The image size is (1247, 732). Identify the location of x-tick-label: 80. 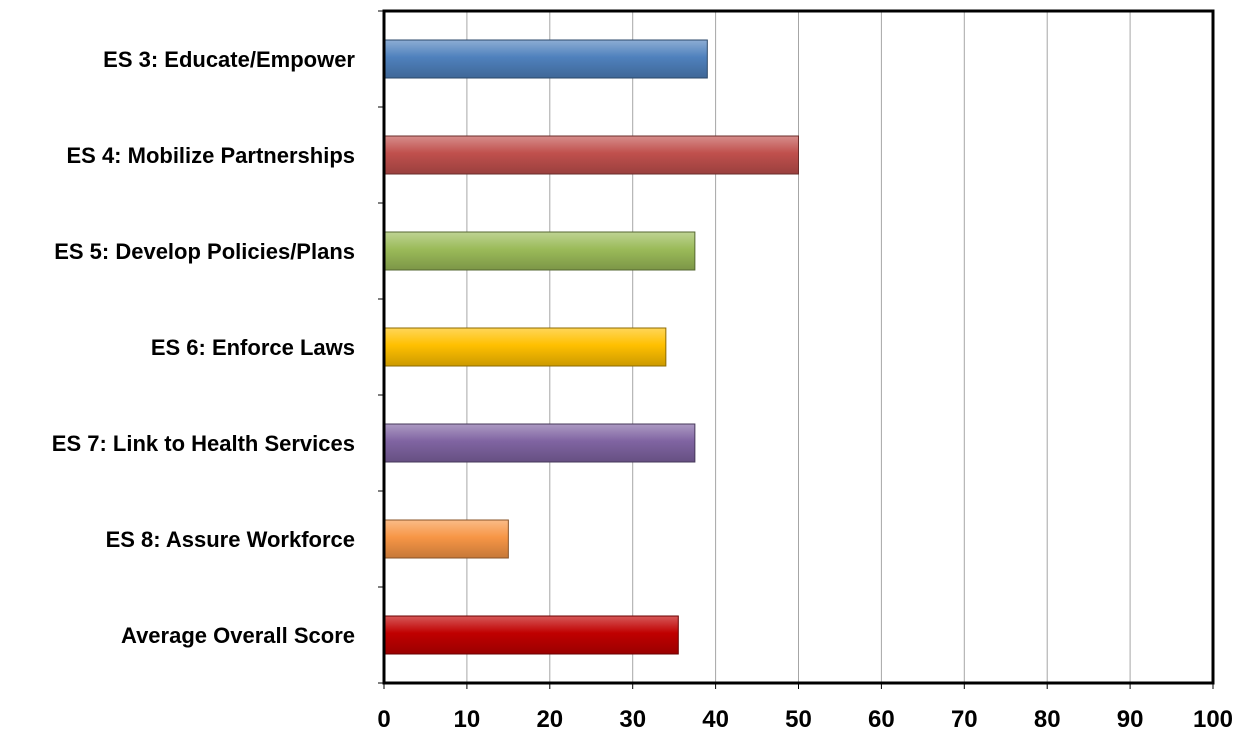
(1047, 719).